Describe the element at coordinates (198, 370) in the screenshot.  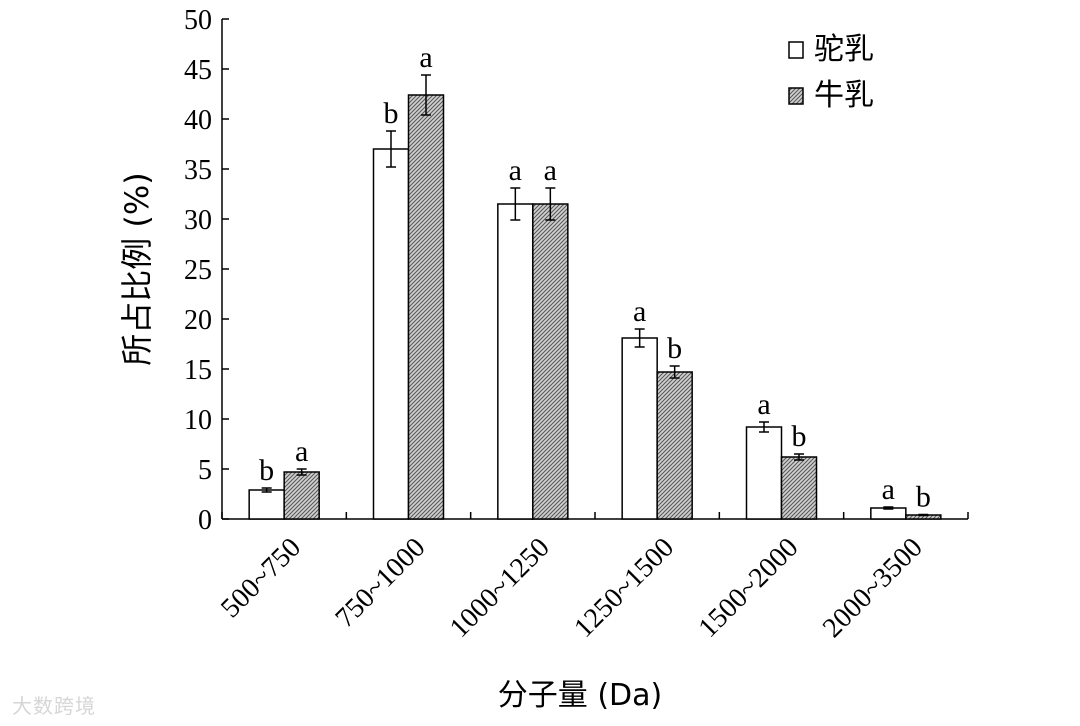
I see `y-tick-label: 15` at that location.